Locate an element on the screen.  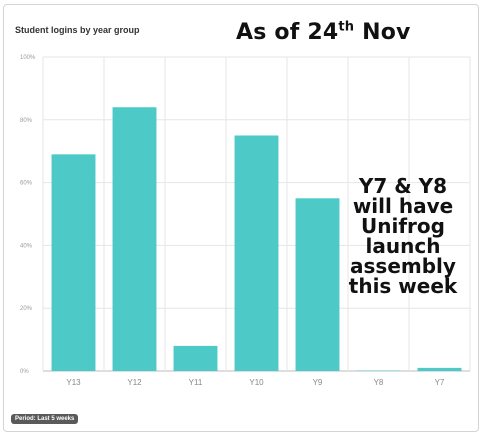
chart-title: Student logins by year group is located at coordinates (77, 30).